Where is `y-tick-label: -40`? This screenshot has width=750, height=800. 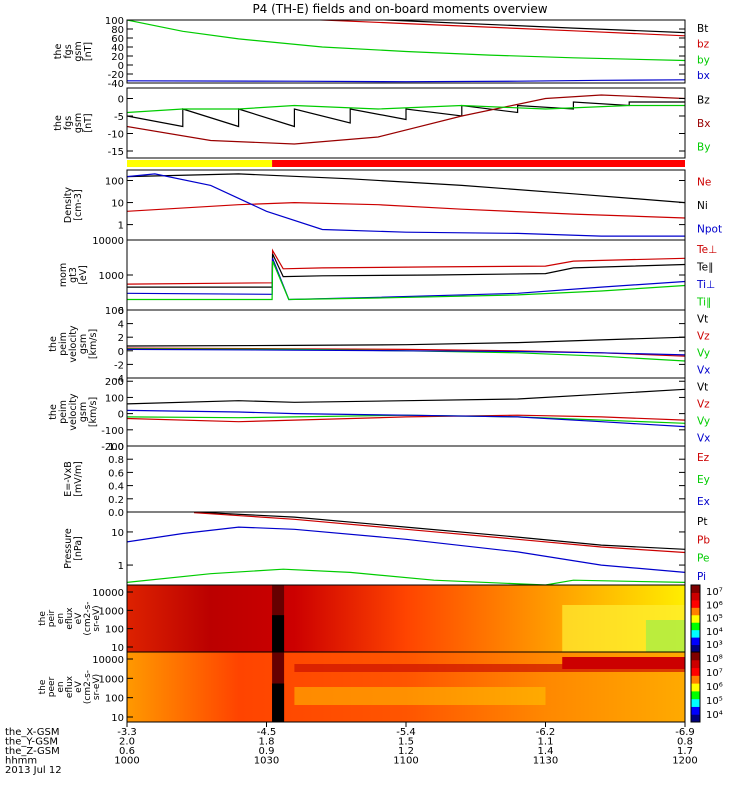
y-tick-label: -40 is located at coordinates (116, 84).